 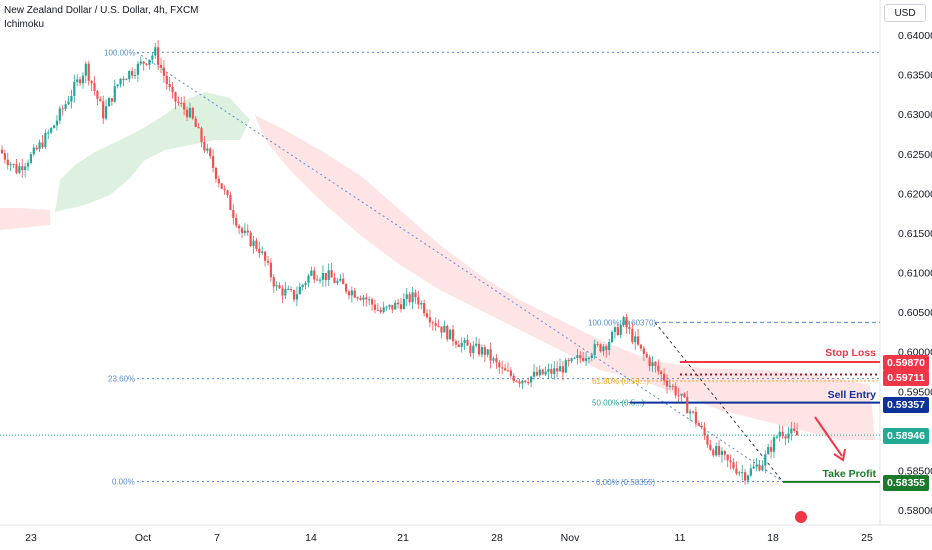 What do you see at coordinates (906, 483) in the screenshot?
I see `take-profit-price-tag: 0.58355` at bounding box center [906, 483].